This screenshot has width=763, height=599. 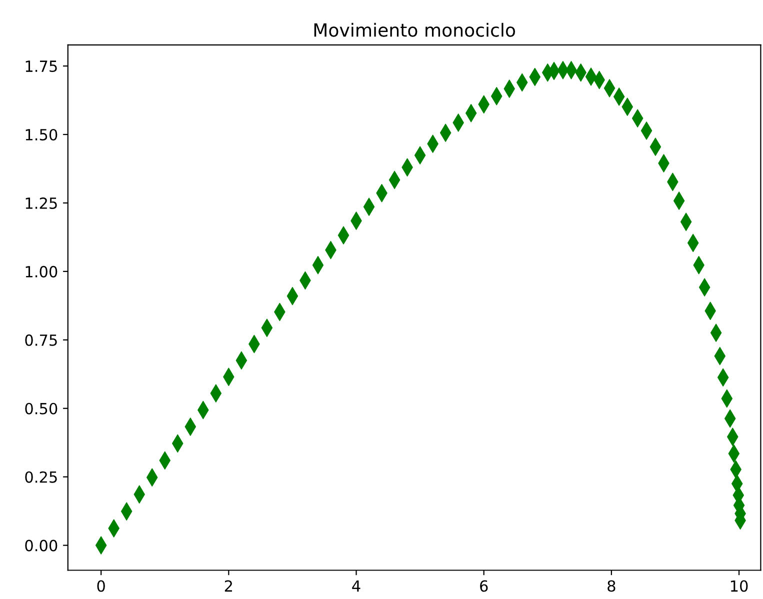 I want to click on y-tick-label: 0.50, so click(x=41, y=408).